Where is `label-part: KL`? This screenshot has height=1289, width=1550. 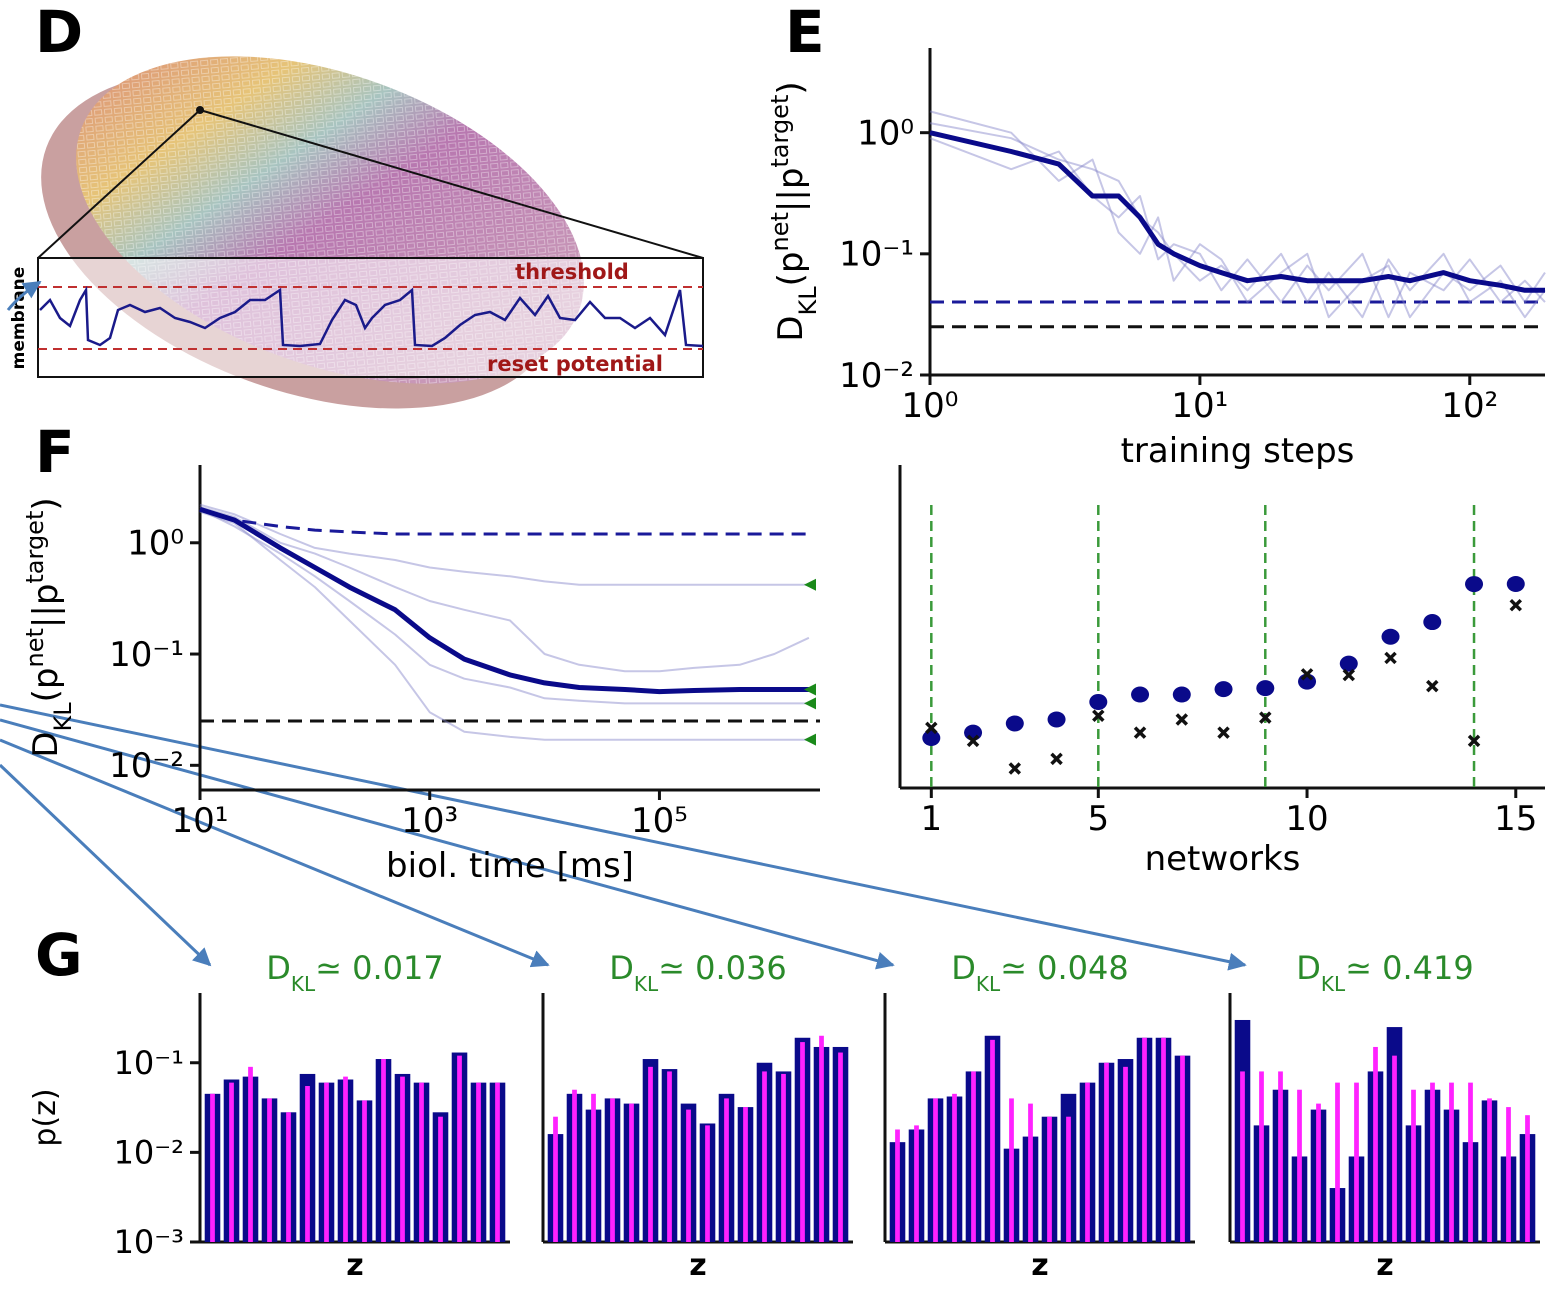 label-part: KL is located at coordinates (808, 301).